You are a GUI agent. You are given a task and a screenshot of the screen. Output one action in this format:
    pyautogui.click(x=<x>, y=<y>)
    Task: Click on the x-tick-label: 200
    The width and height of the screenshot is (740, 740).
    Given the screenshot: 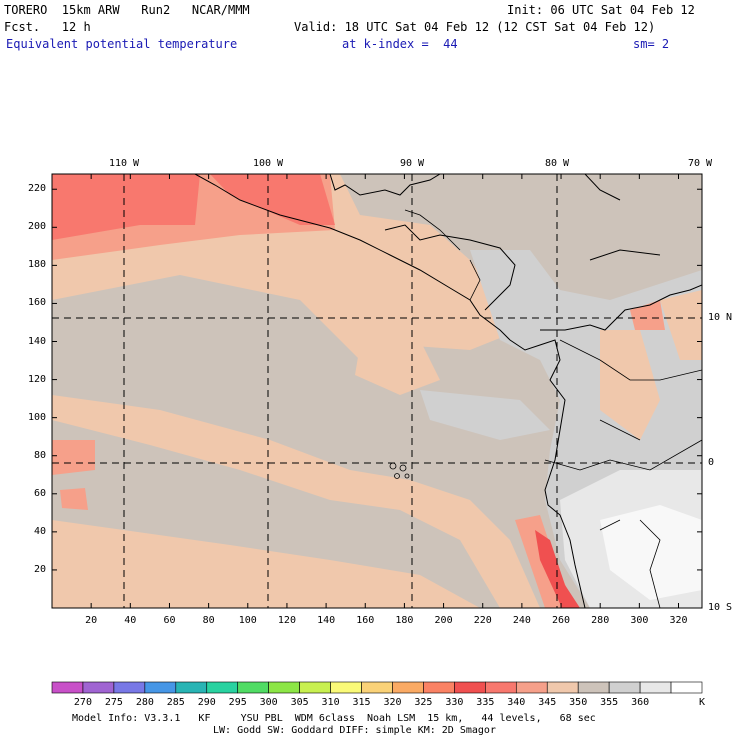 What is the action you would take?
    pyautogui.click(x=443, y=620)
    